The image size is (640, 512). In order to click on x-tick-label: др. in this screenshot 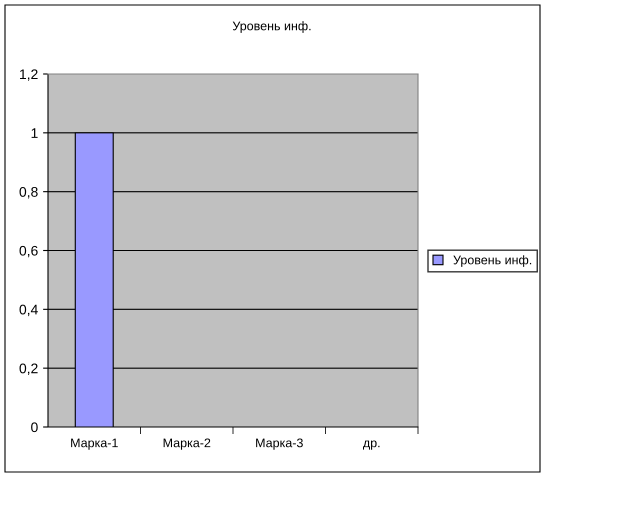, I will do `click(371, 445)`.